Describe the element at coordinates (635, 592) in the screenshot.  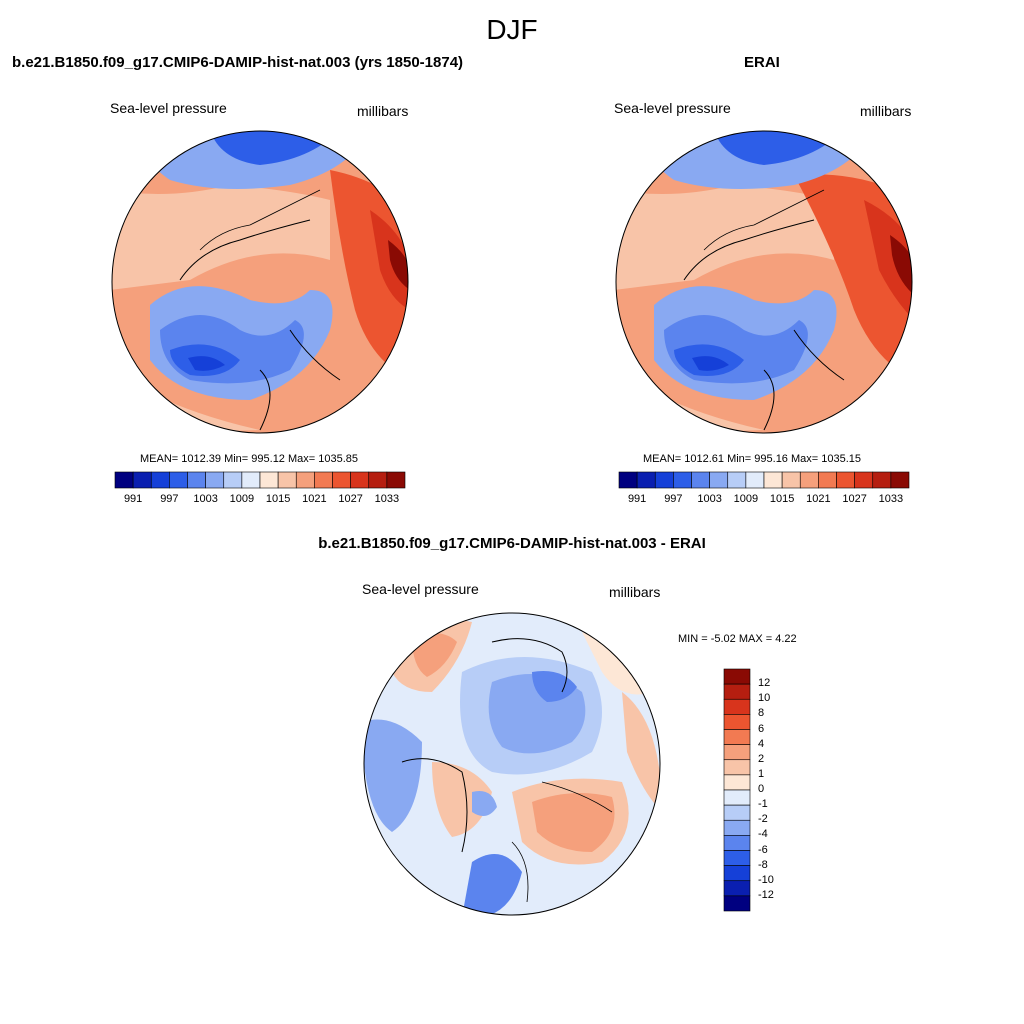
I see `panel-diff-units: millibars` at that location.